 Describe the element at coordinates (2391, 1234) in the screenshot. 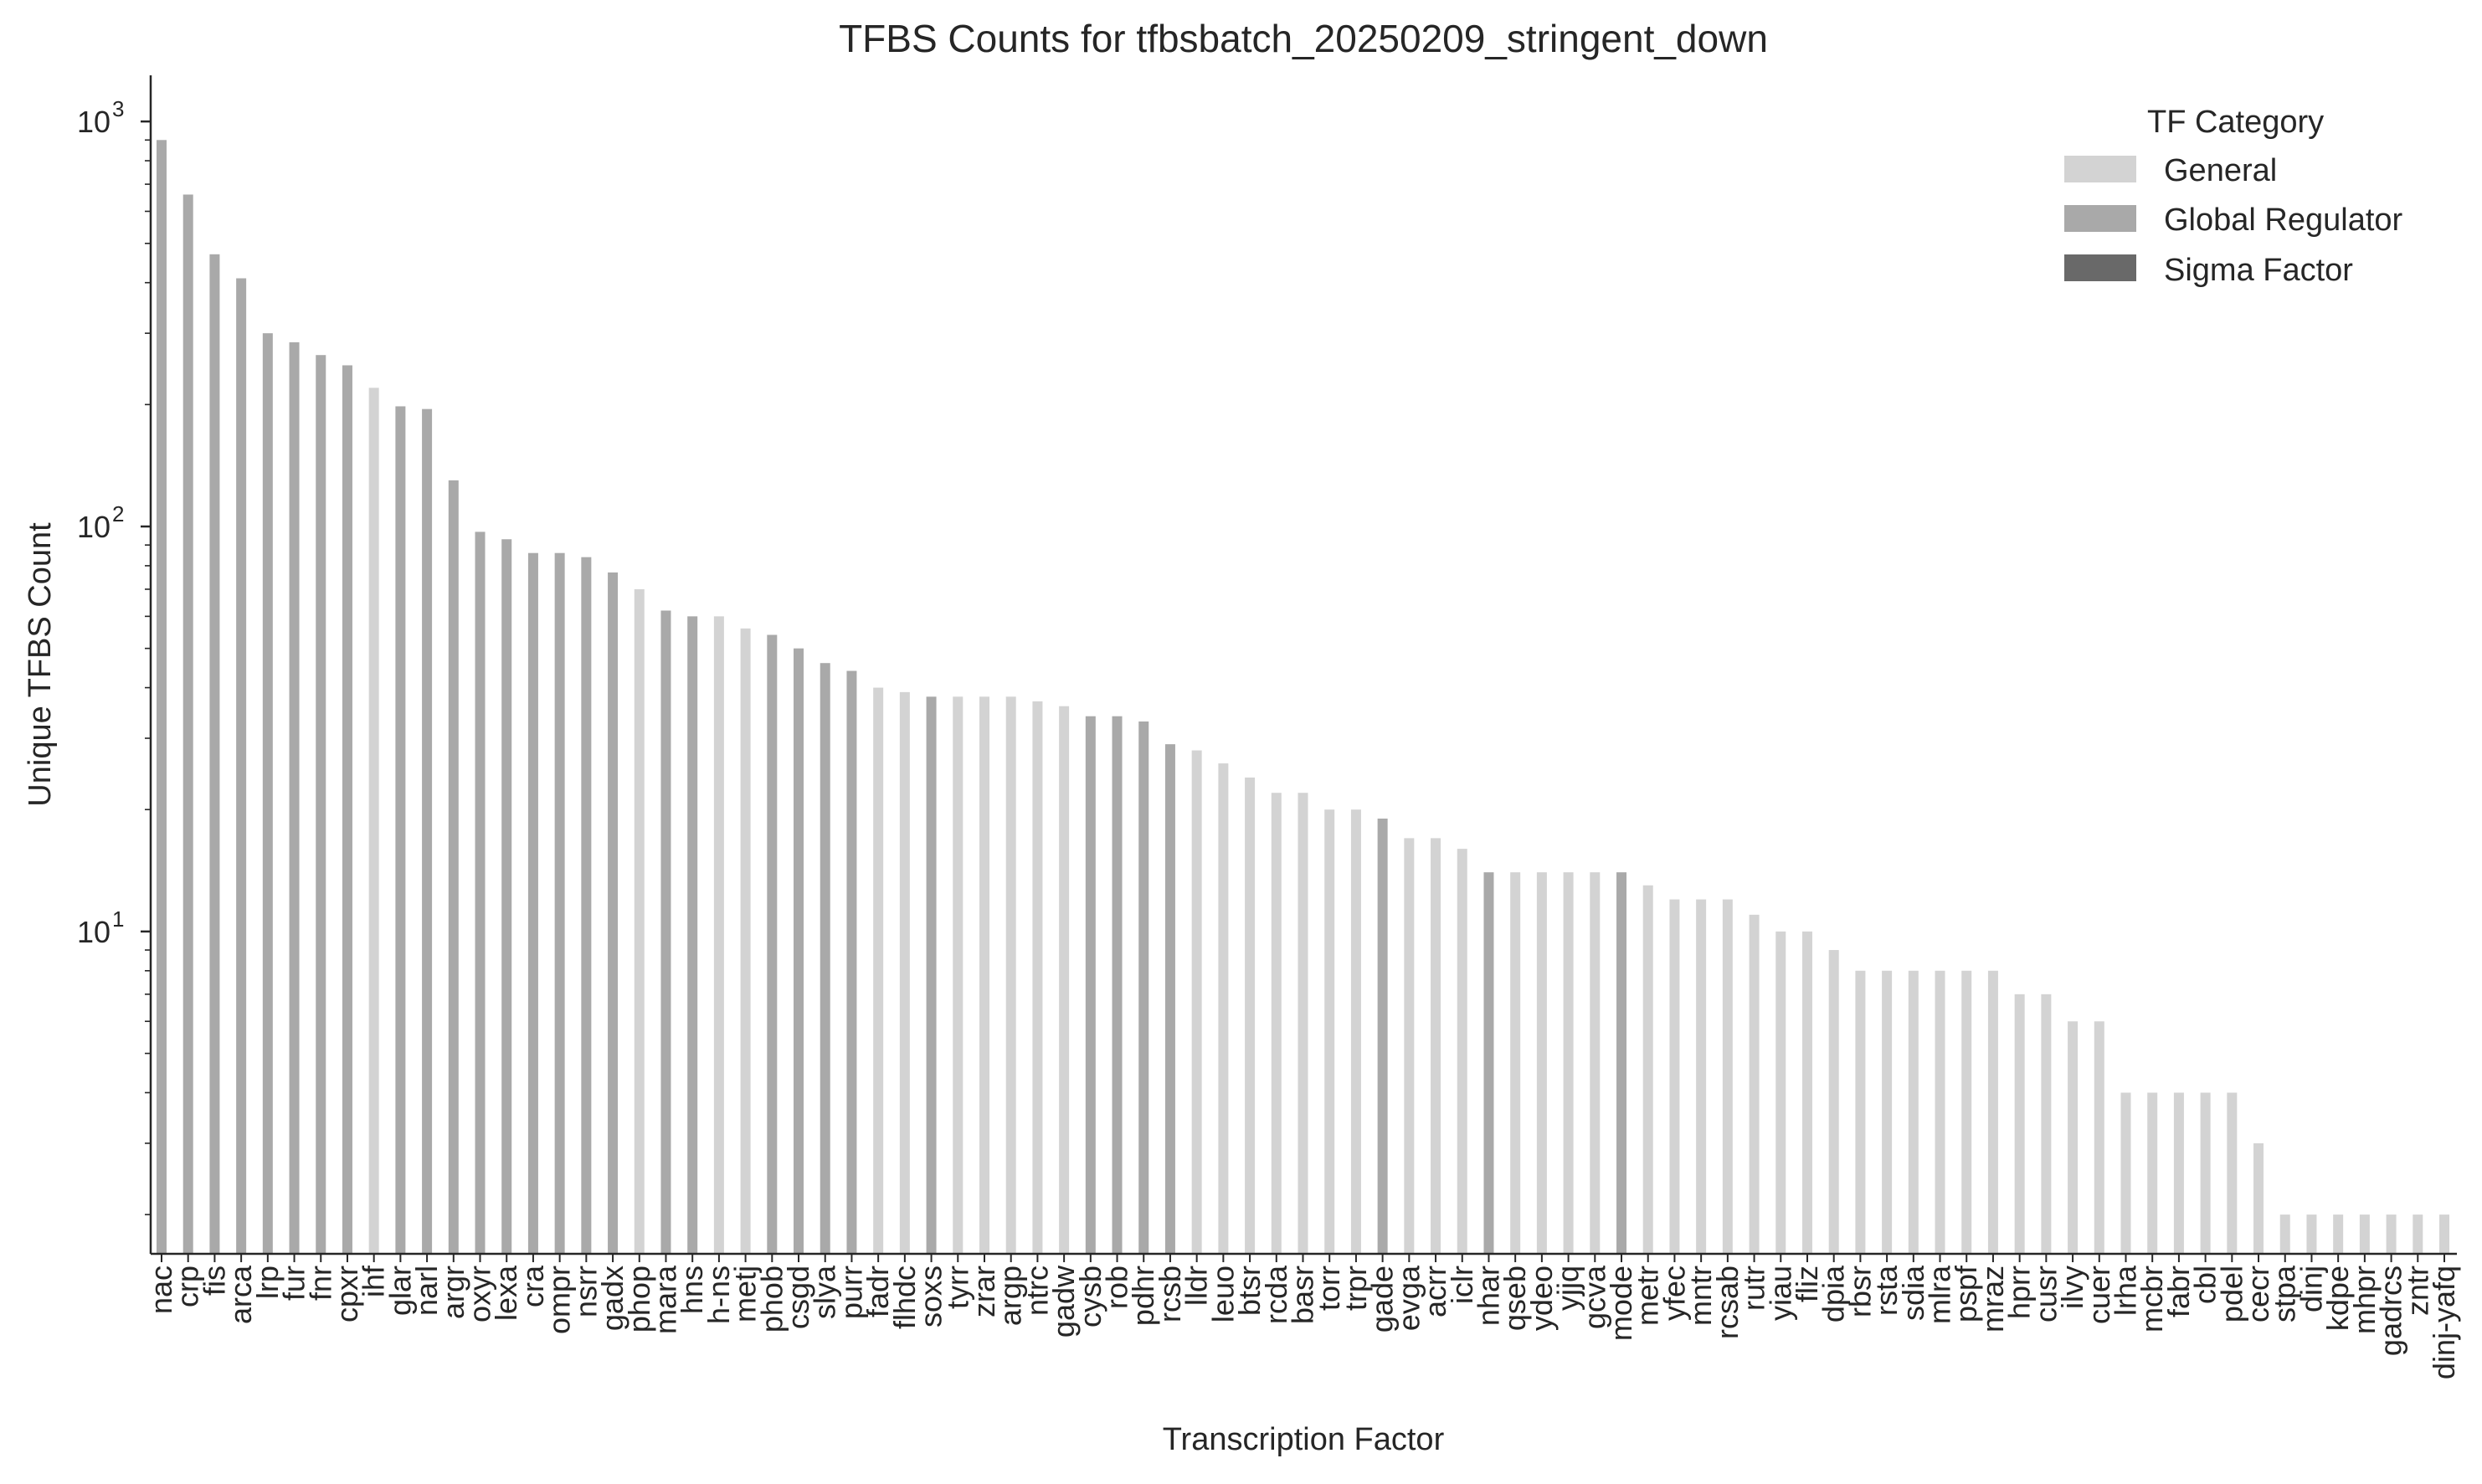

I see `bar-gadrcs` at that location.